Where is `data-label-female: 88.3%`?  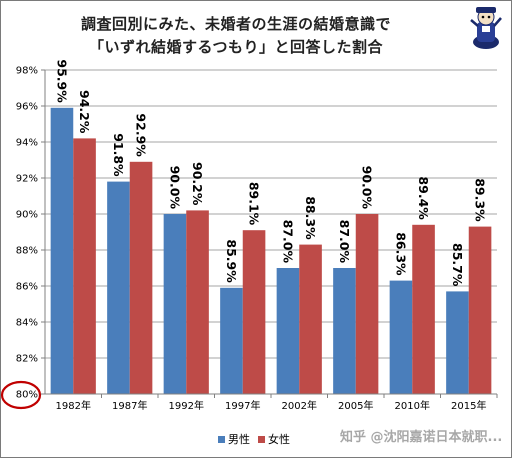
data-label-female: 88.3% is located at coordinates (310, 218).